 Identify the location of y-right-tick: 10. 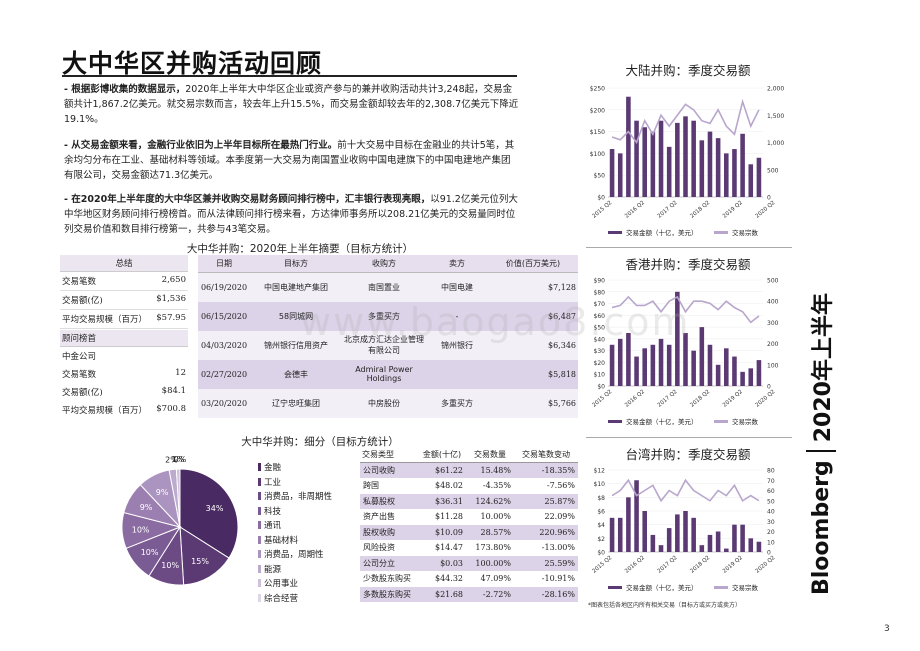
(771, 542).